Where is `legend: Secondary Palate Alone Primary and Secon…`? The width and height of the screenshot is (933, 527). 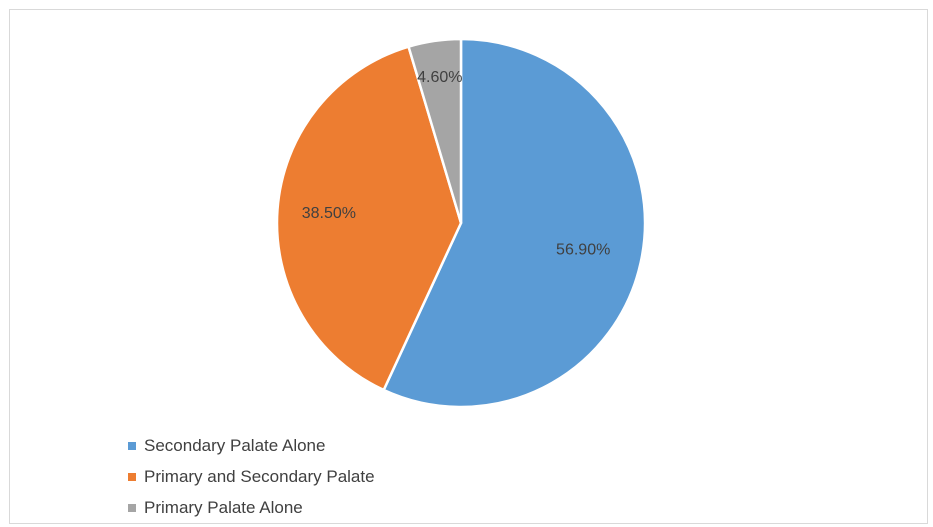 legend: Secondary Palate Alone Primary and Secon… is located at coordinates (251, 476).